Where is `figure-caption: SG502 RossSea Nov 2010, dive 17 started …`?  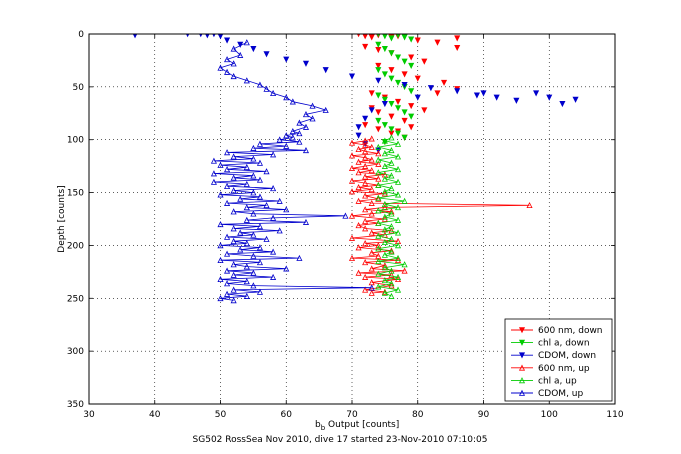 figure-caption: SG502 RossSea Nov 2010, dive 17 started … is located at coordinates (340, 440).